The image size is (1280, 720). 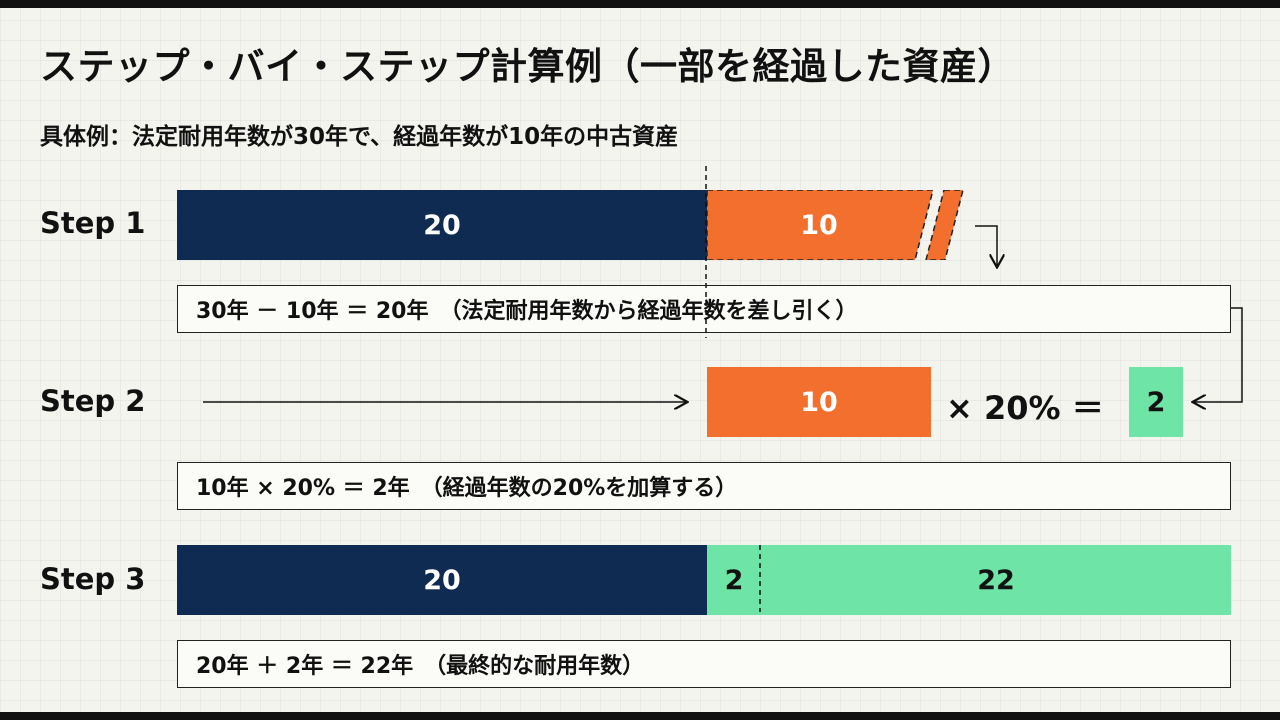 I want to click on step-2-result-box: 2, so click(x=1156, y=402).